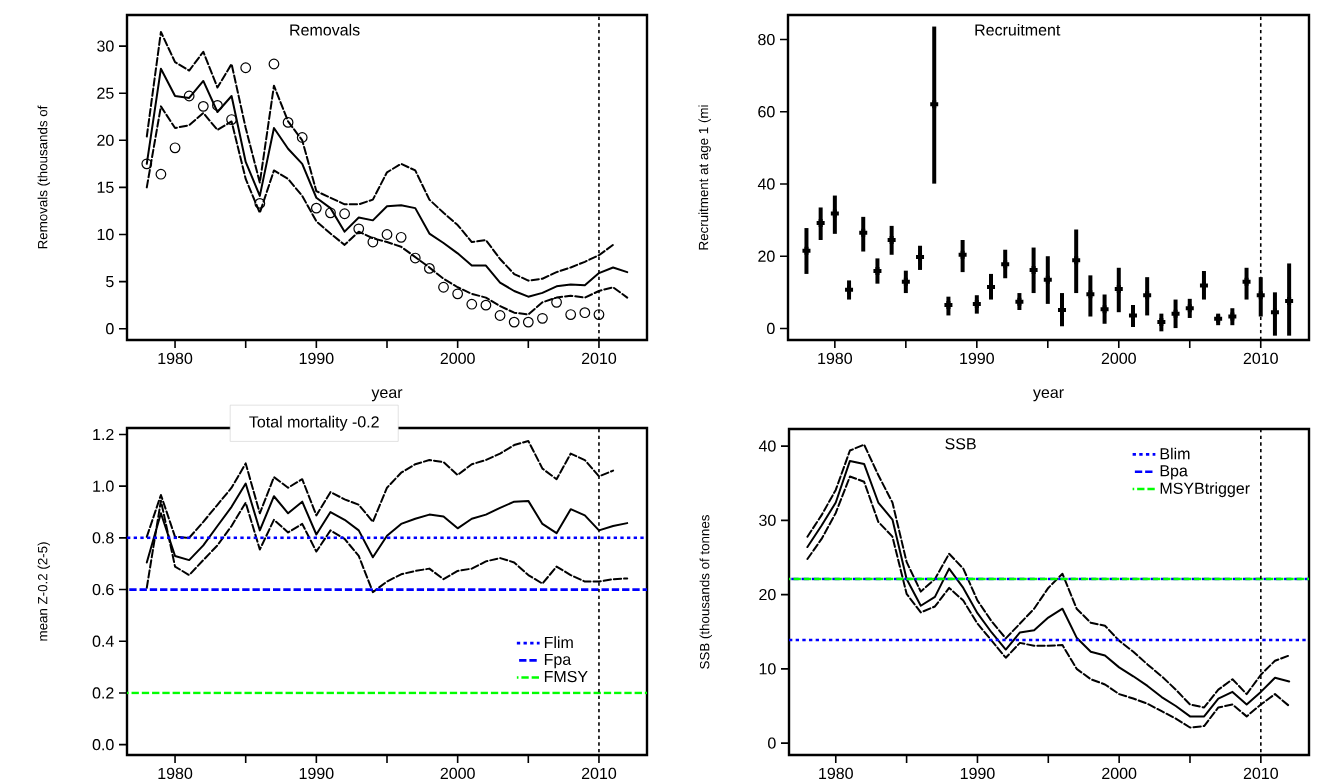 Image resolution: width=1325 pixels, height=783 pixels. What do you see at coordinates (704, 177) in the screenshot?
I see `y-axis-title: Recruitment at age 1 (mi` at bounding box center [704, 177].